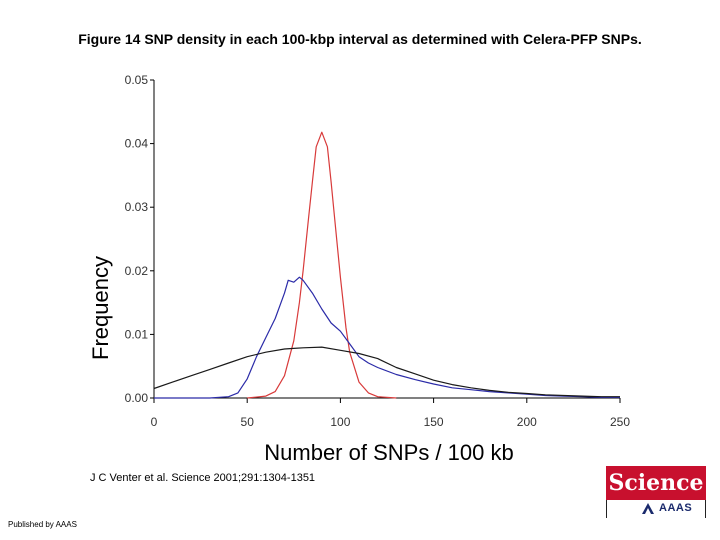 This screenshot has width=720, height=540. I want to click on y-tick-label: 0.01, so click(137, 334).